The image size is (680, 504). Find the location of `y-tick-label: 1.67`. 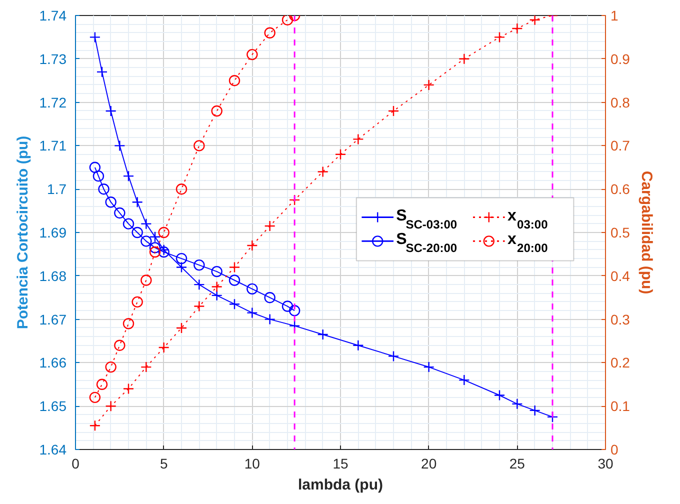

y-tick-label: 1.67 is located at coordinates (53, 319).